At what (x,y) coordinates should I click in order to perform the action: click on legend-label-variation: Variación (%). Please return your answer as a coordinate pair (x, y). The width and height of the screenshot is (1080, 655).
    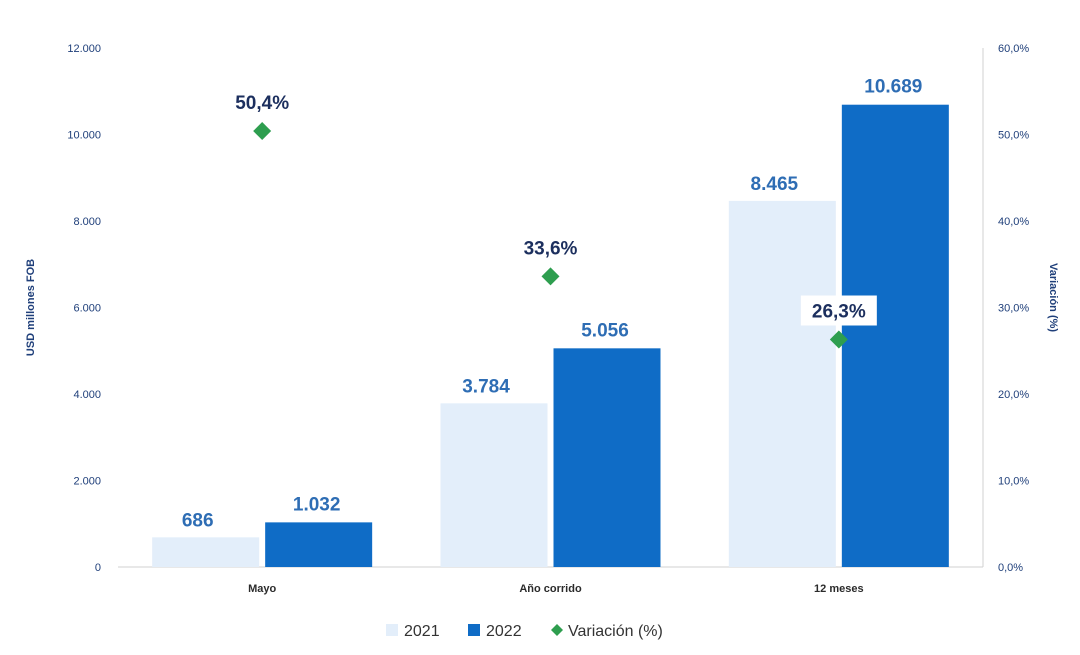
    Looking at the image, I should click on (615, 631).